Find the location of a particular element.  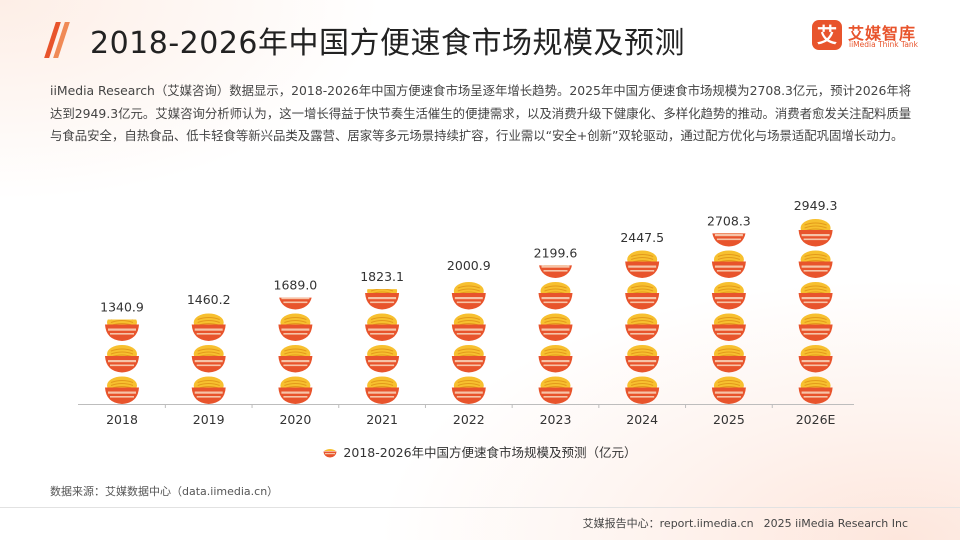

bowl-icon is located at coordinates (330, 453).